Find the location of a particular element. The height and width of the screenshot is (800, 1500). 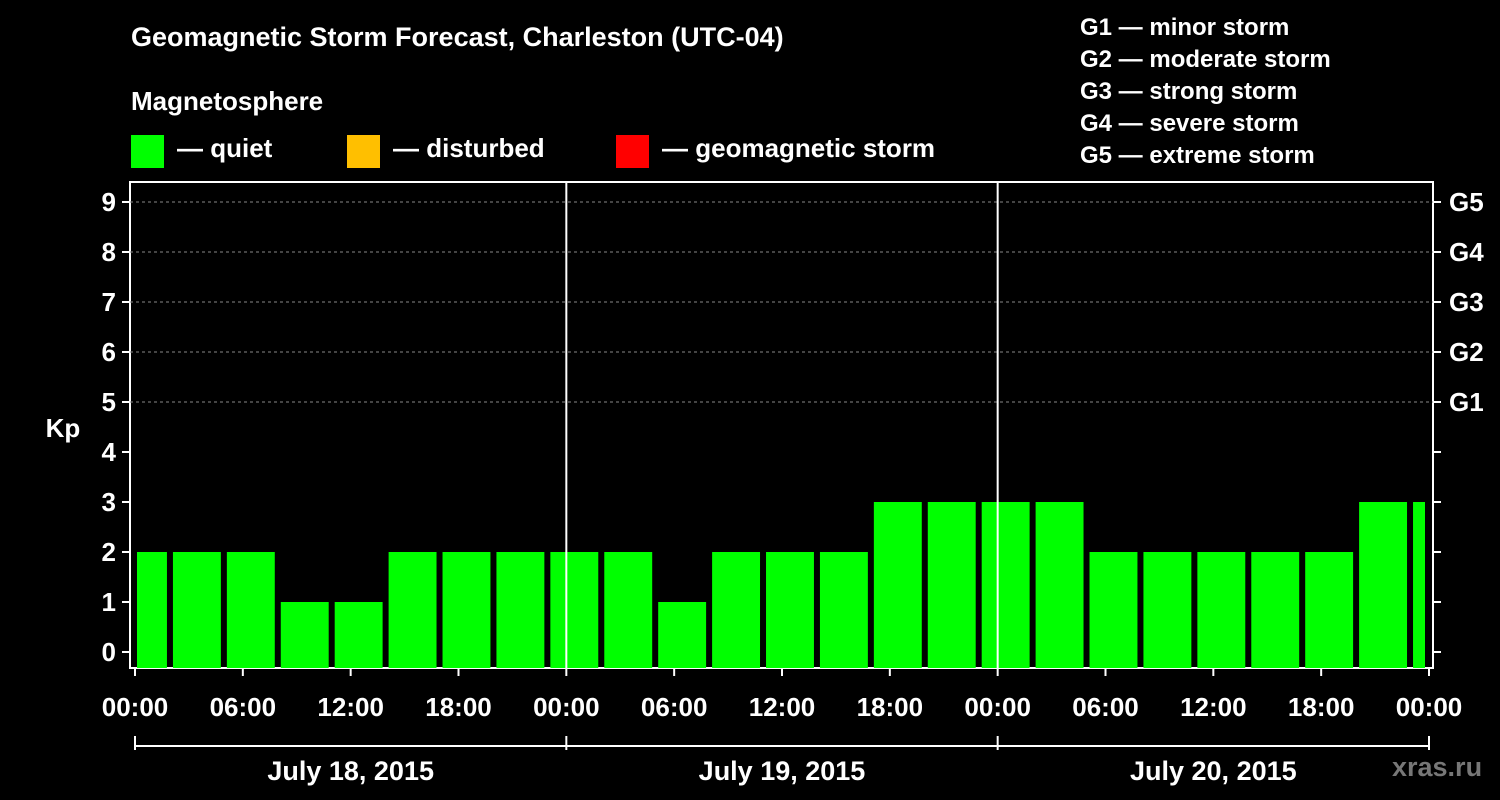

y-tick-label: 7 is located at coordinates (109, 302).